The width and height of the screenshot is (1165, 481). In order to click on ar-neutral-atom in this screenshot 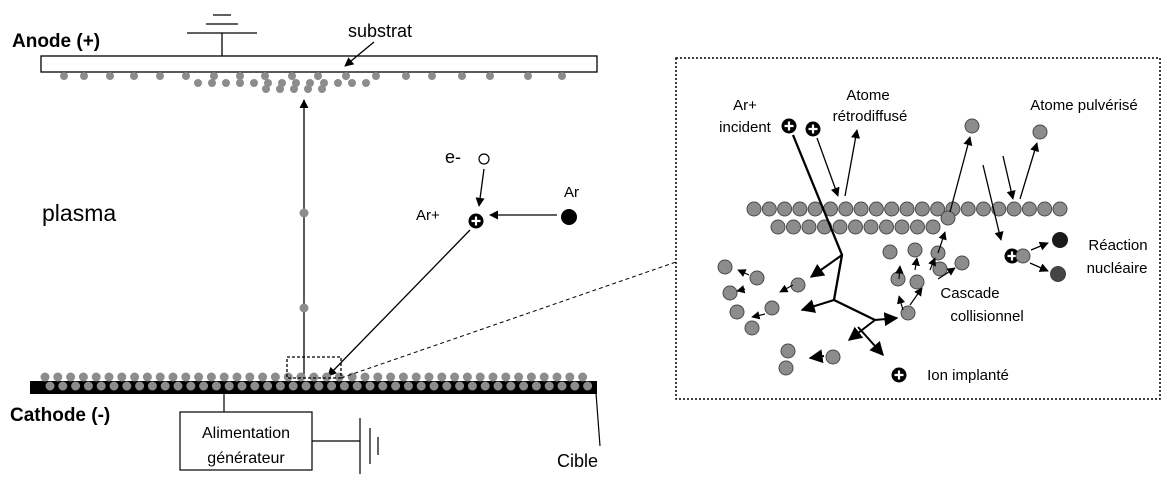, I will do `click(569, 217)`.